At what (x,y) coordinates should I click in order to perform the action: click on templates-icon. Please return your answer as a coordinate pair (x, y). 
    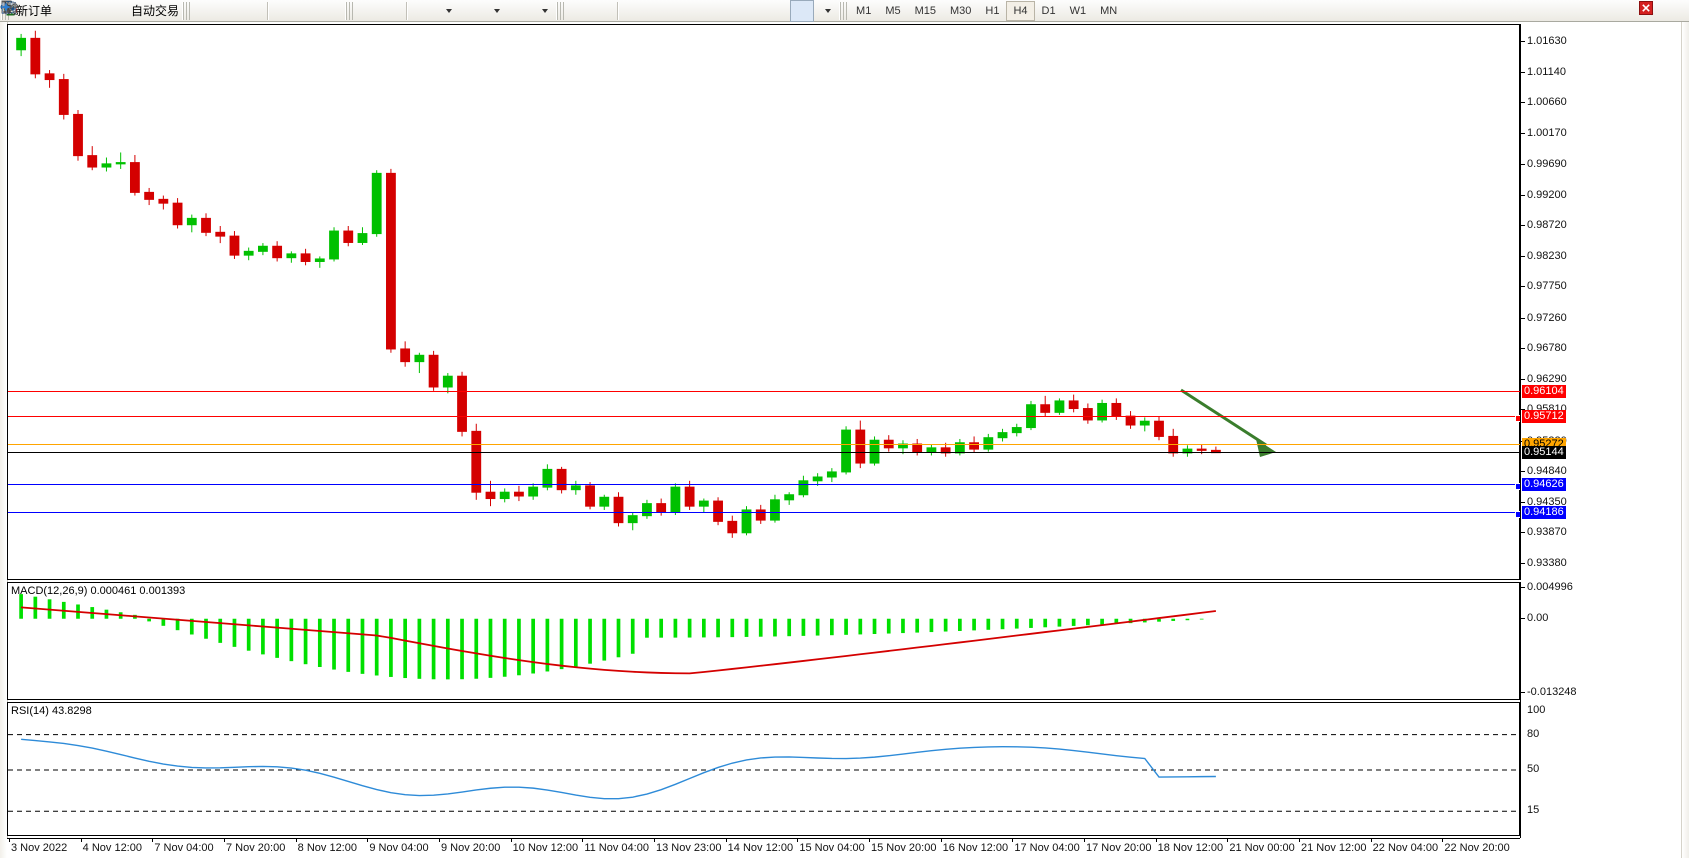
    Looking at the image, I should click on (266, 11).